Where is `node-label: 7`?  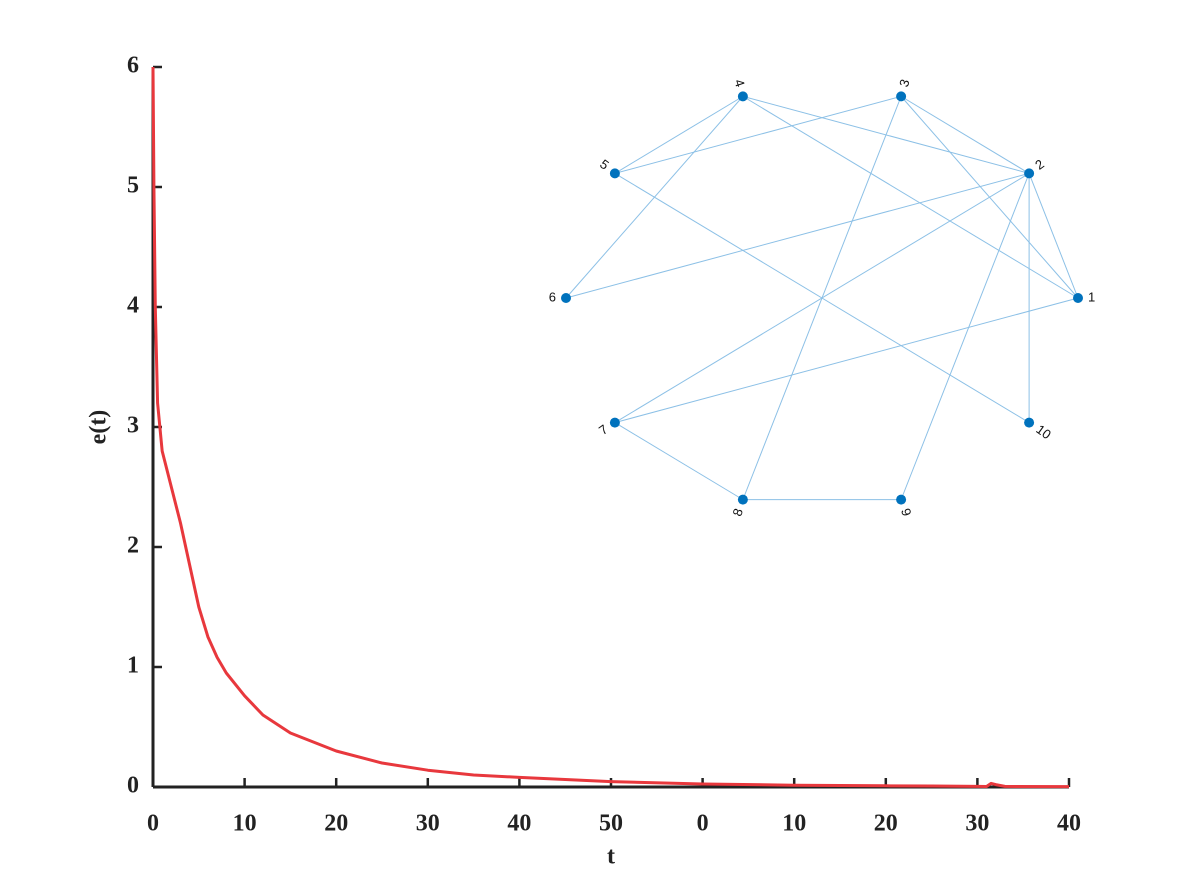 node-label: 7 is located at coordinates (603, 430).